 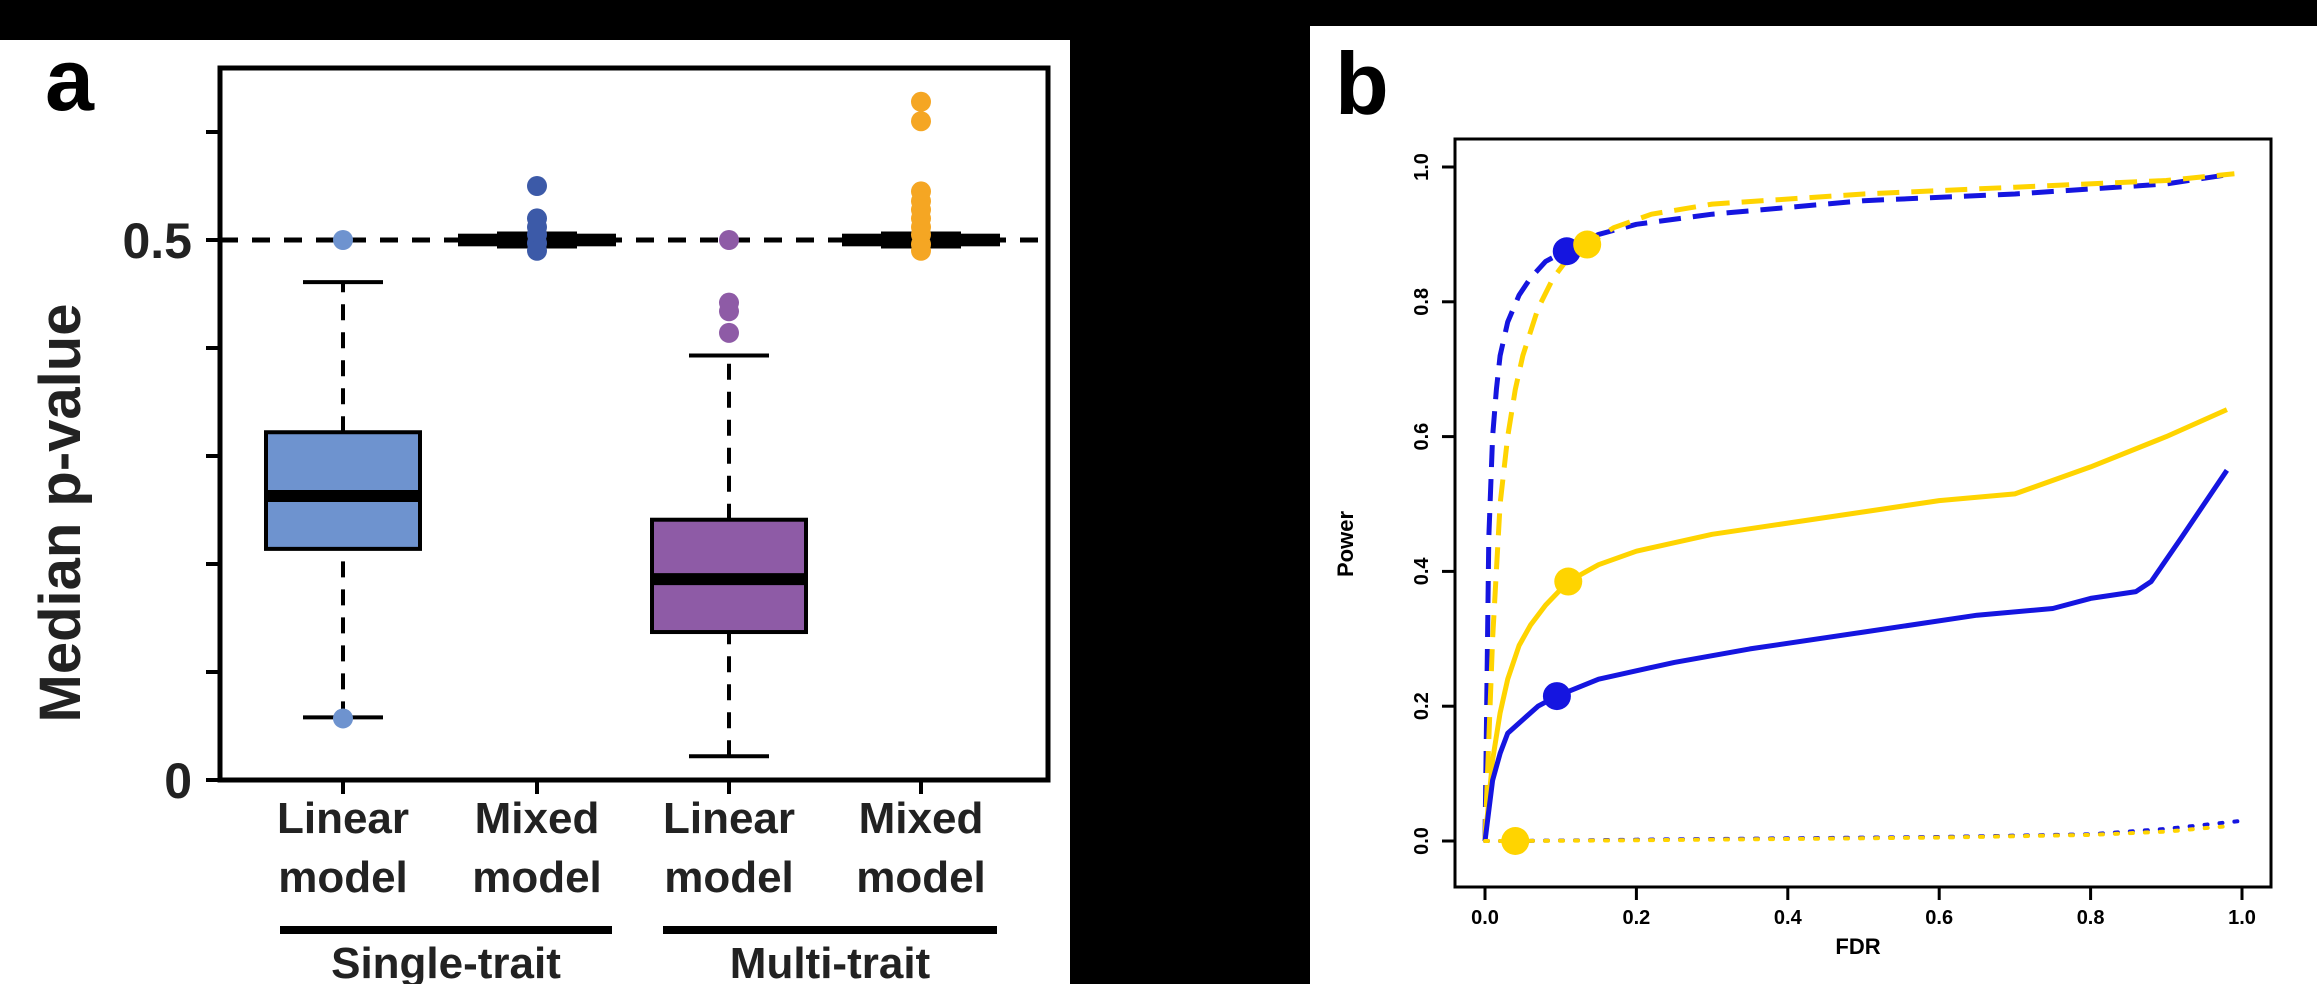 I want to click on panel-label-a: a, so click(x=70, y=84).